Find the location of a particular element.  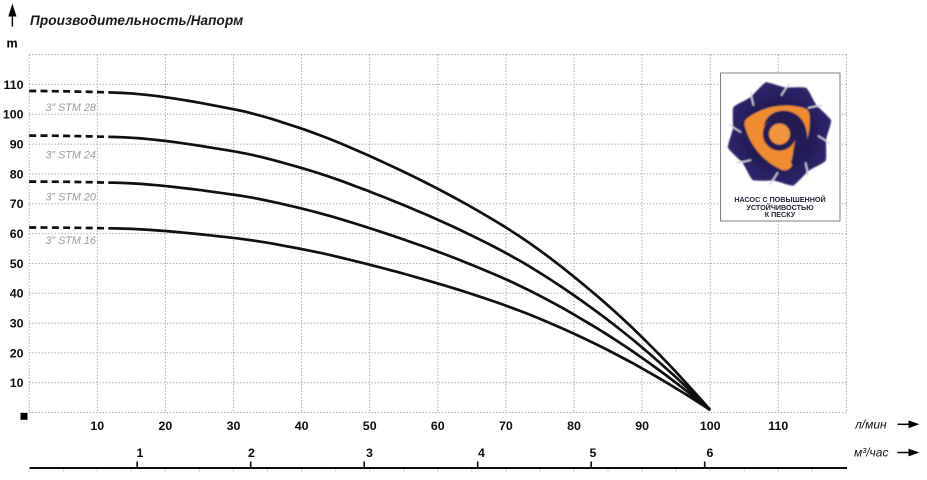

svg-text: 4 is located at coordinates (481, 453).